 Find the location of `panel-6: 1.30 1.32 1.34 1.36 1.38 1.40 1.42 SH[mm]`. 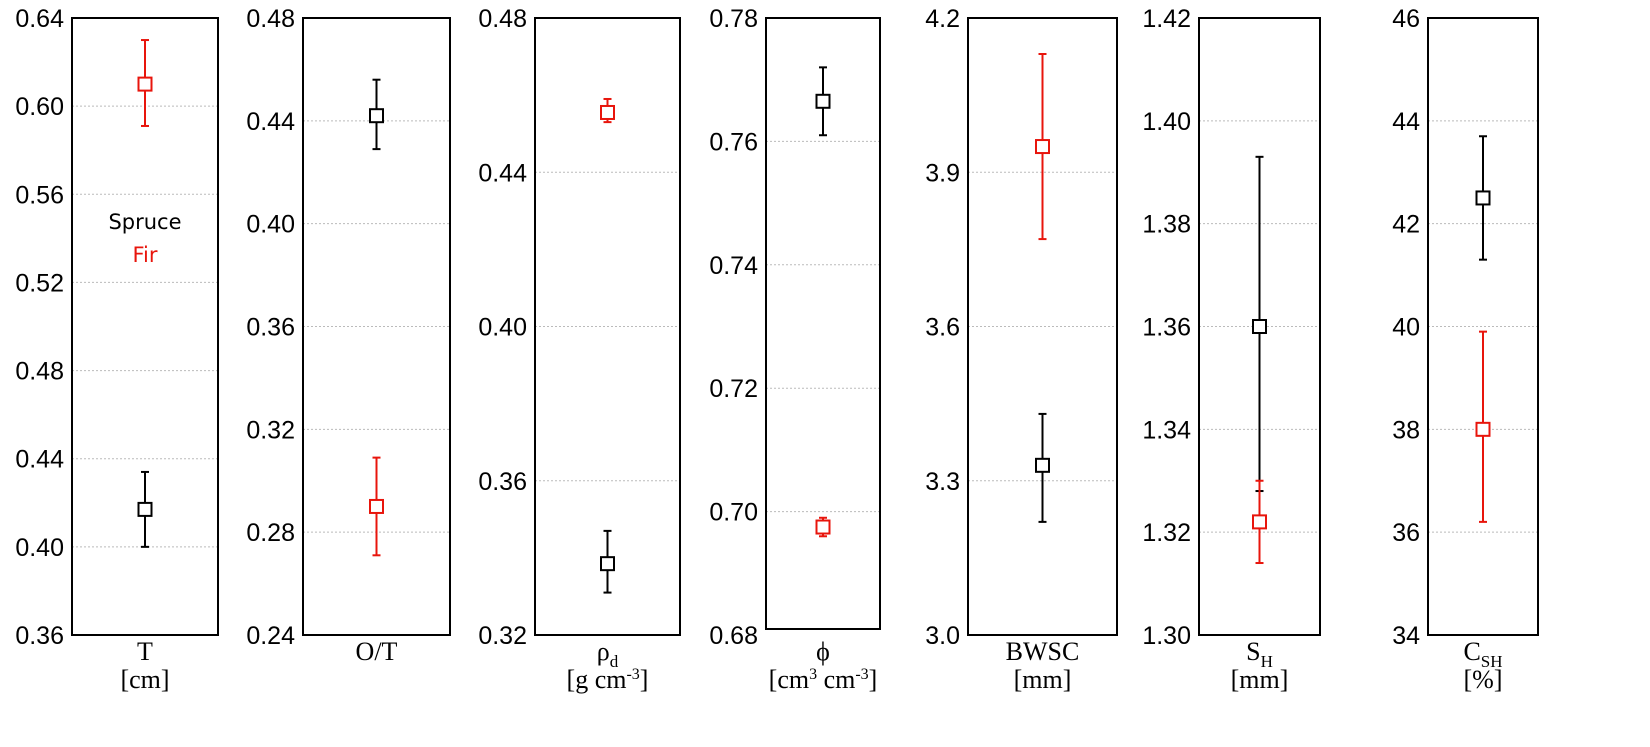

panel-6: 1.30 1.32 1.34 1.36 1.38 1.40 1.42 SH[mm] is located at coordinates (1231, 349).